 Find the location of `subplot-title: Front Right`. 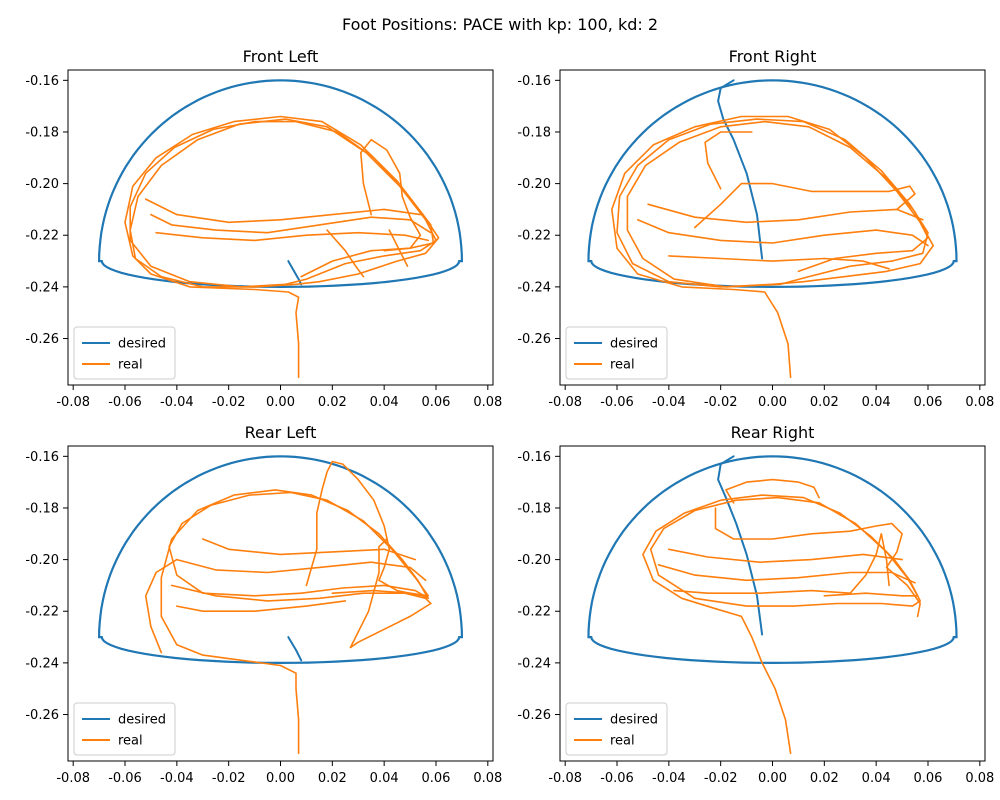

subplot-title: Front Right is located at coordinates (773, 56).